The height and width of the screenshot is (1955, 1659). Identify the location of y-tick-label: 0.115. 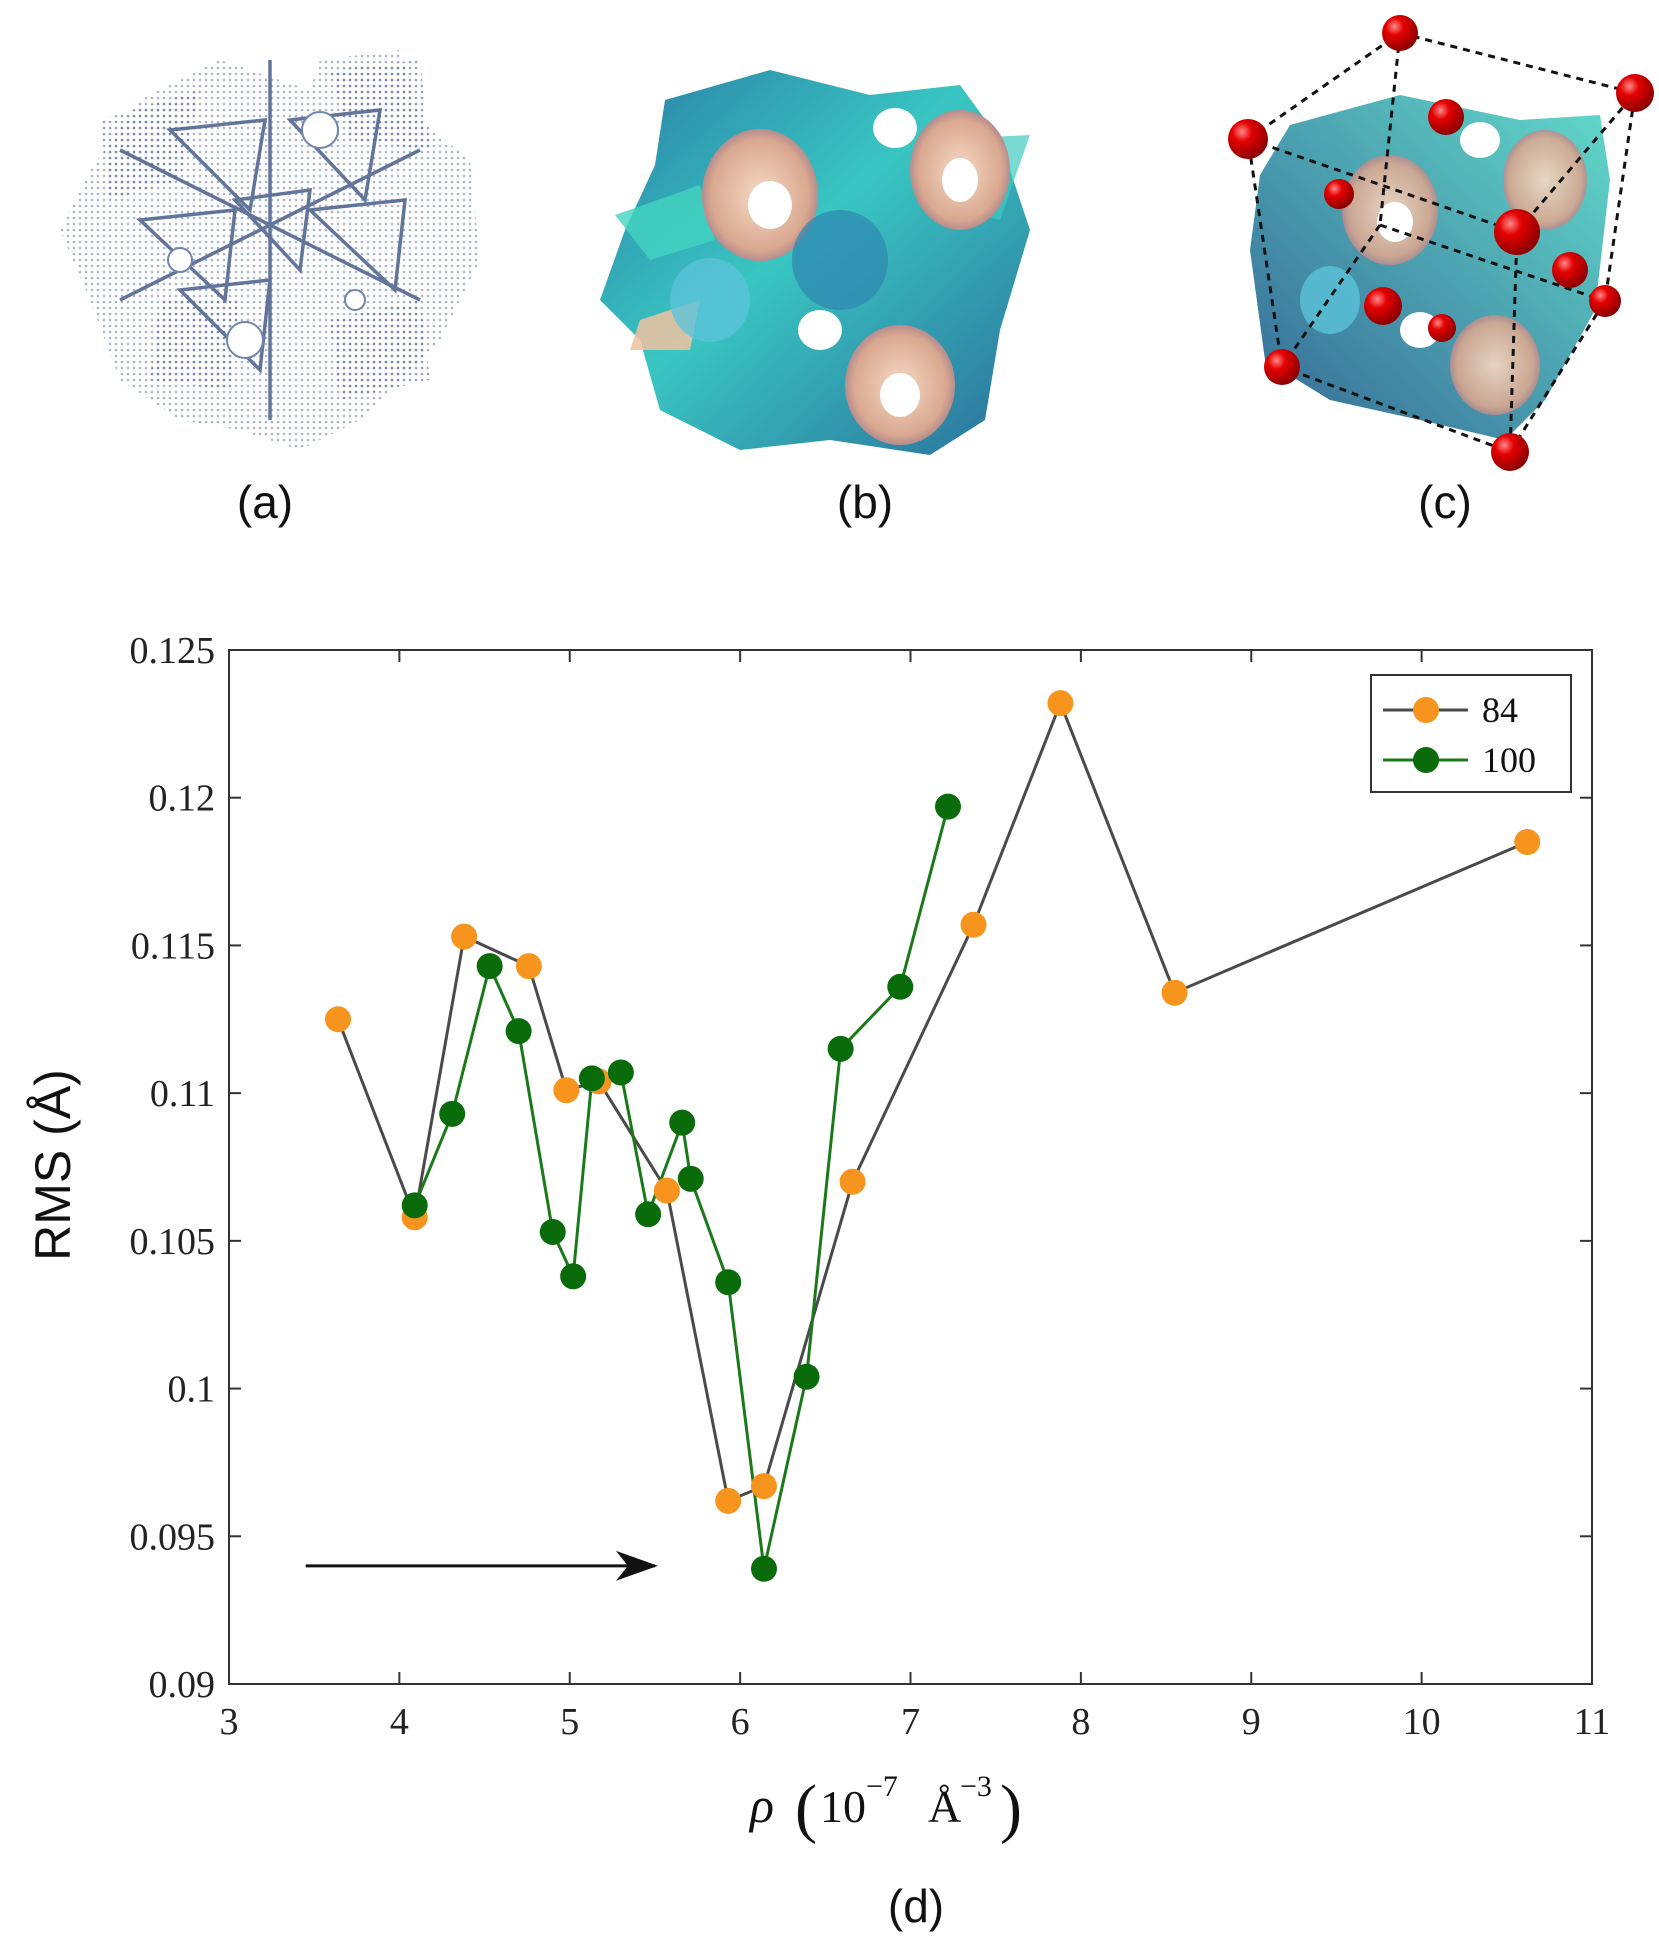
(173, 946).